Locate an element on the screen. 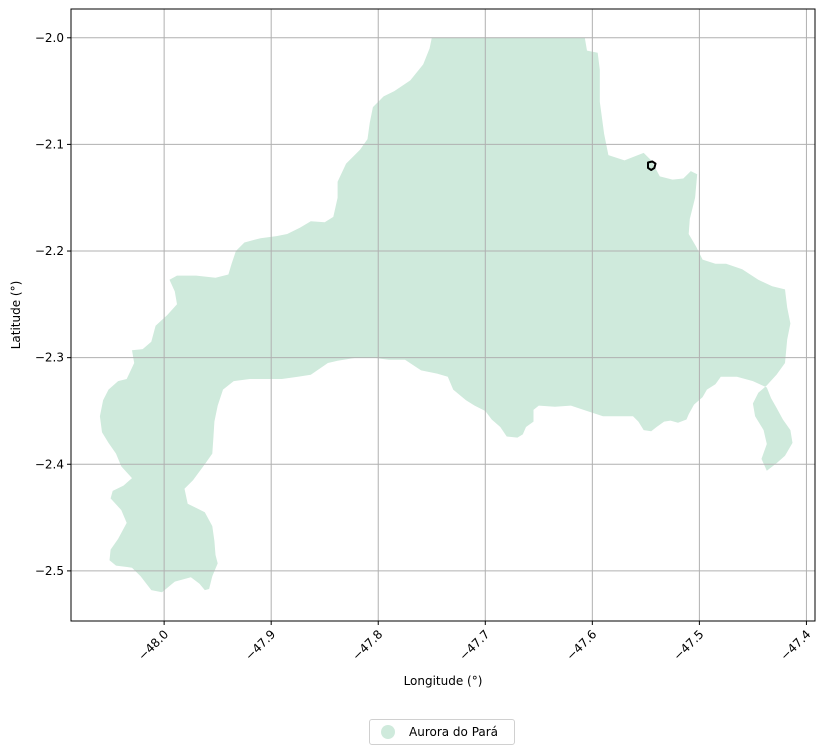 The height and width of the screenshot is (754, 833). legend: Aurora do Pará is located at coordinates (442, 732).